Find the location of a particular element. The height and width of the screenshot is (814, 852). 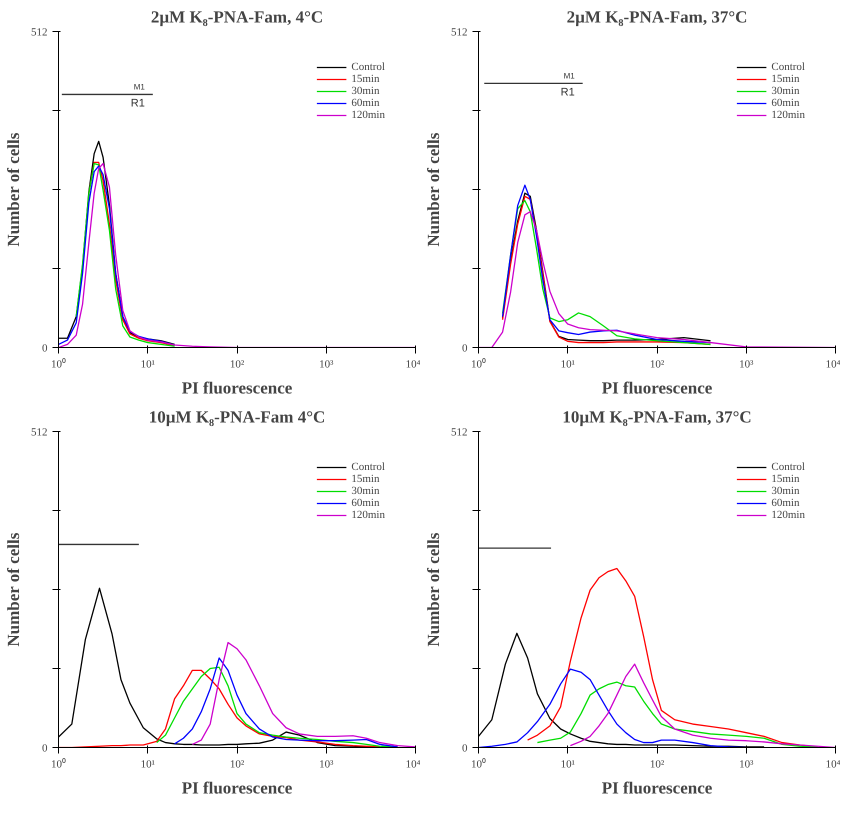

chart-title: 2µM K₈-PNA-Fam, 37°C is located at coordinates (657, 17).